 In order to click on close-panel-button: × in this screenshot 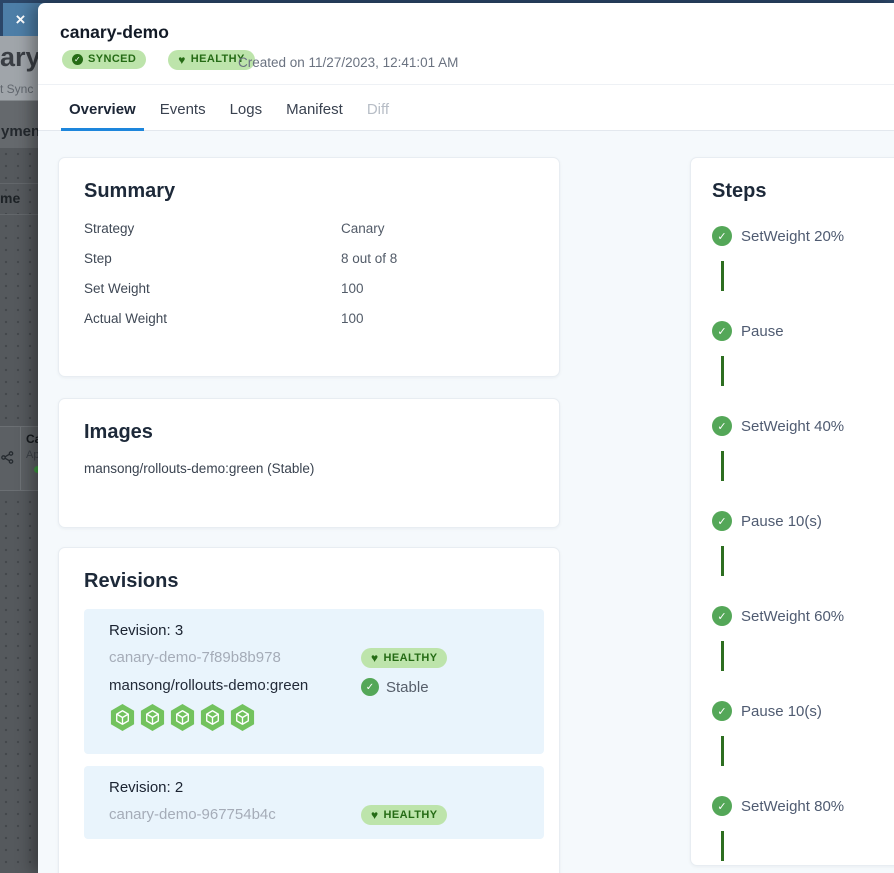, I will do `click(19, 19)`.